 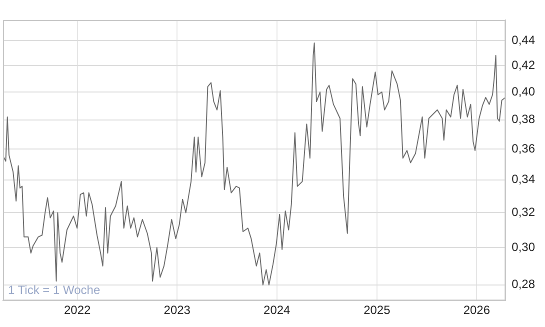 What do you see at coordinates (54, 289) in the screenshot?
I see `annotation: 1 Tick = 1 Woche` at bounding box center [54, 289].